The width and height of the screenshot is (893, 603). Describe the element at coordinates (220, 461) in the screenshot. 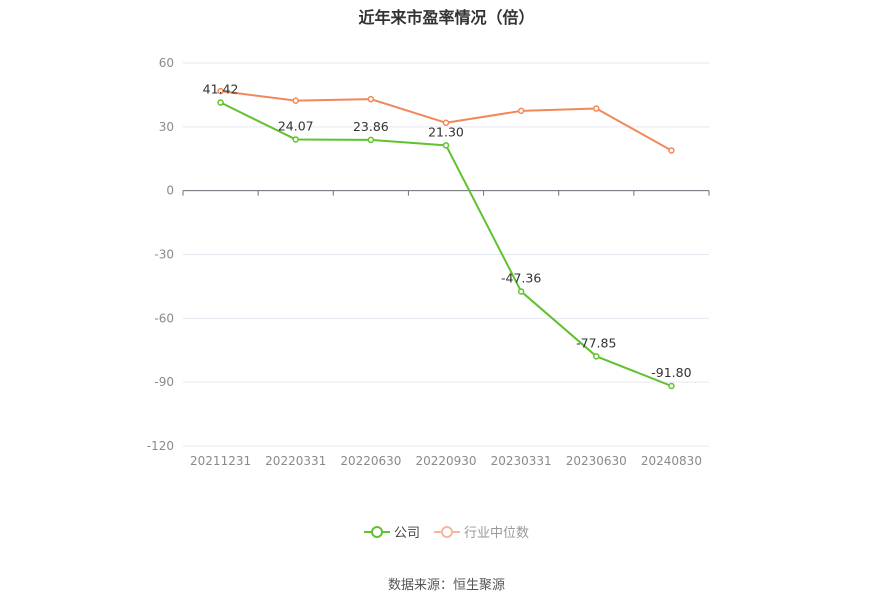

I see `x-tick-label: 20211231` at that location.